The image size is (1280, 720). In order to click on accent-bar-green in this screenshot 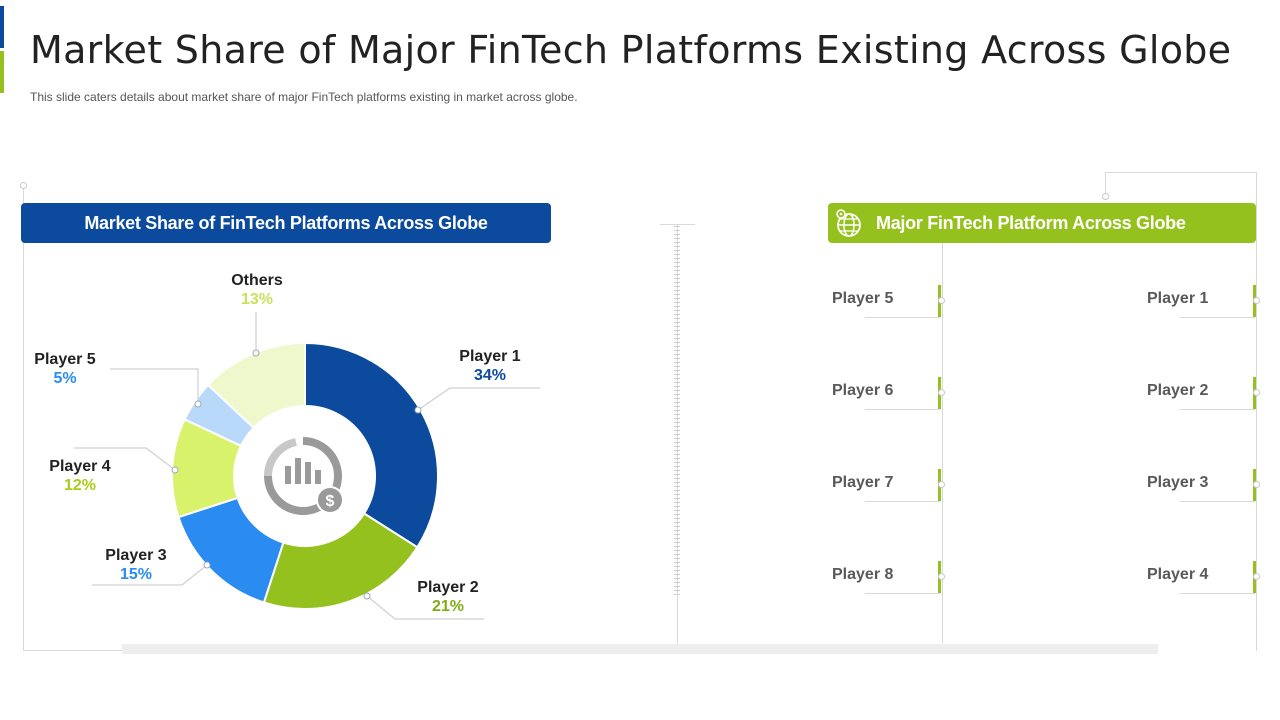, I will do `click(2, 72)`.